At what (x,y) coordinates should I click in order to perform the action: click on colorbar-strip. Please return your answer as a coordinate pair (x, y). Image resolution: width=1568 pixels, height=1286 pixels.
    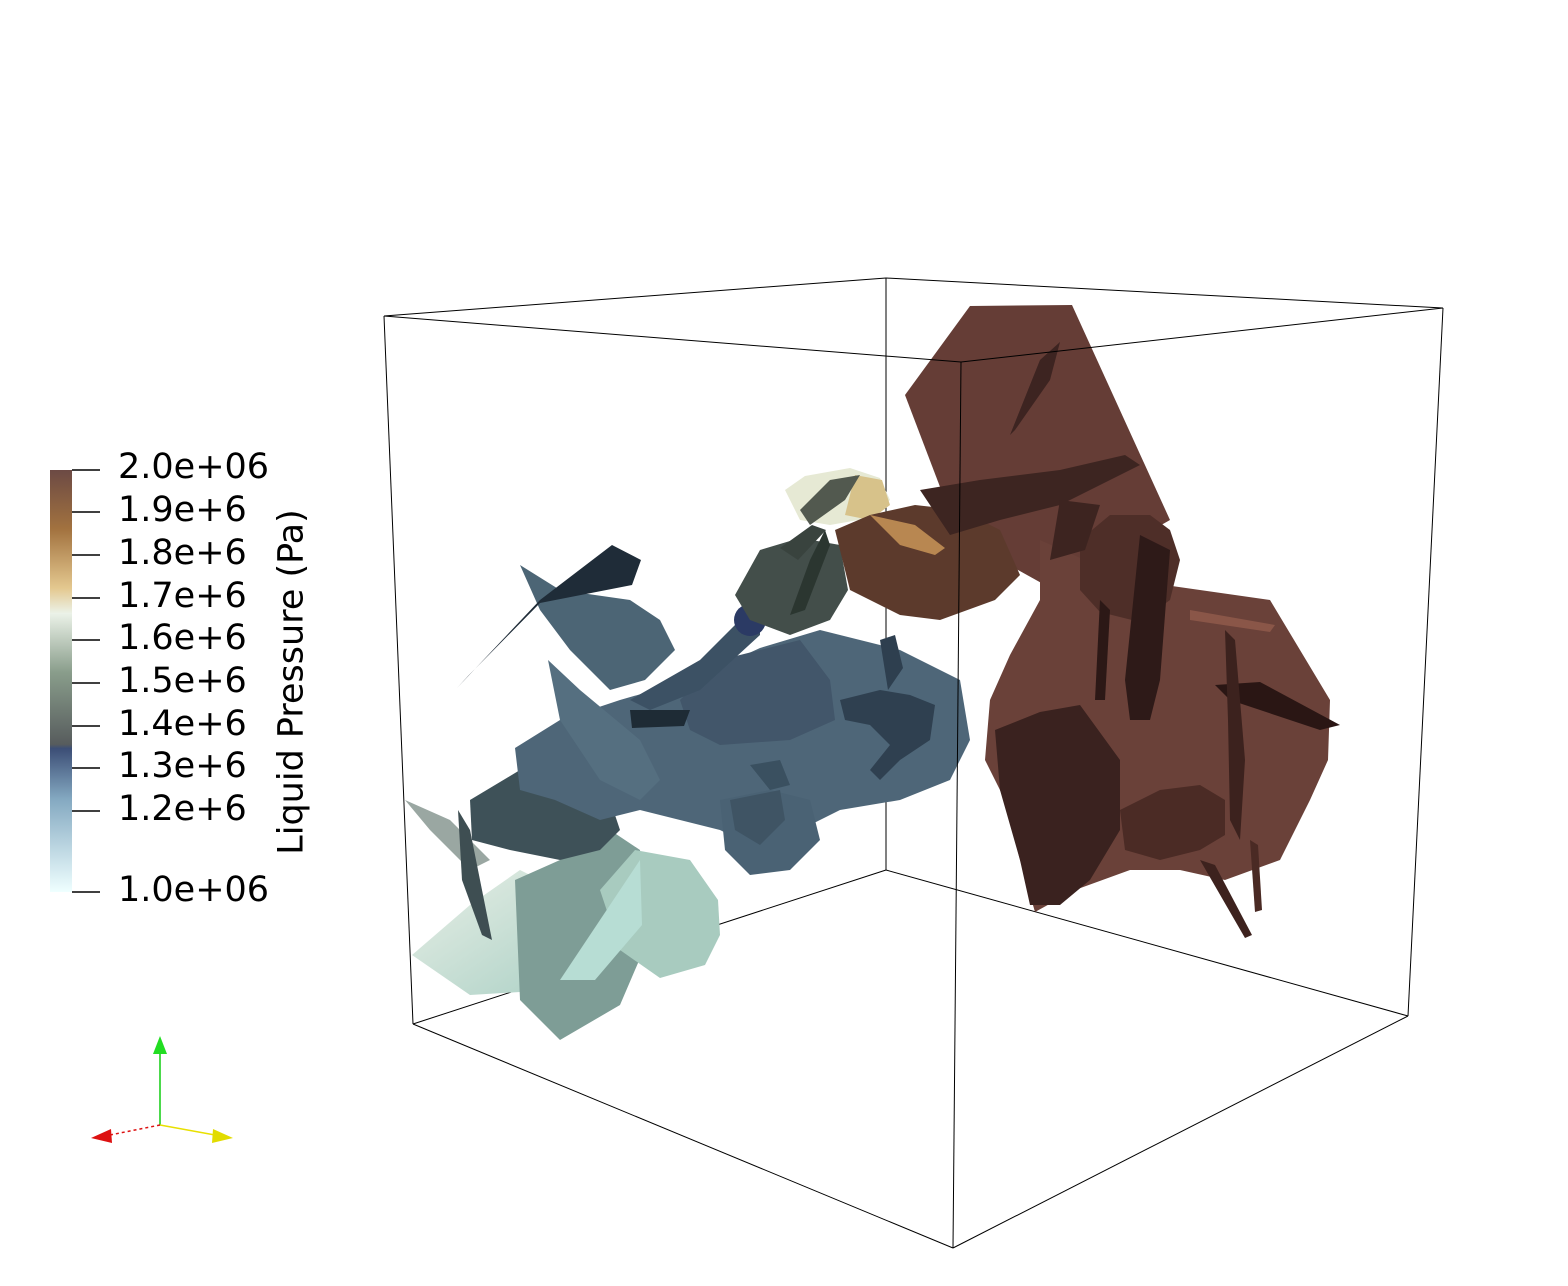
    Looking at the image, I should click on (61, 681).